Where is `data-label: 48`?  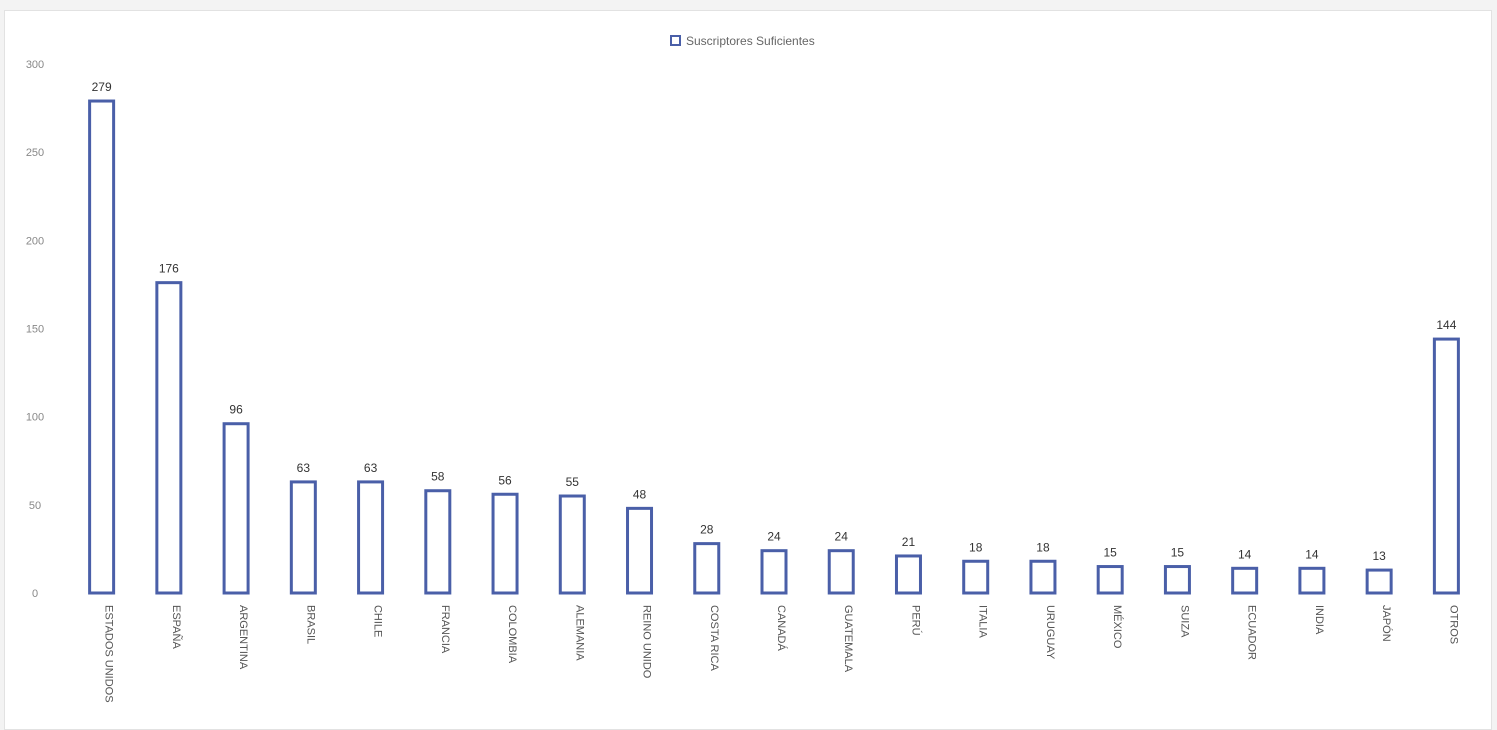
data-label: 48 is located at coordinates (640, 494).